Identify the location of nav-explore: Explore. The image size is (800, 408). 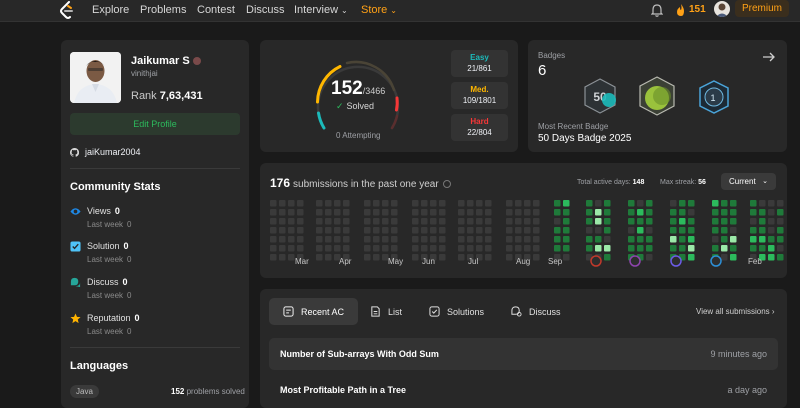
(111, 10).